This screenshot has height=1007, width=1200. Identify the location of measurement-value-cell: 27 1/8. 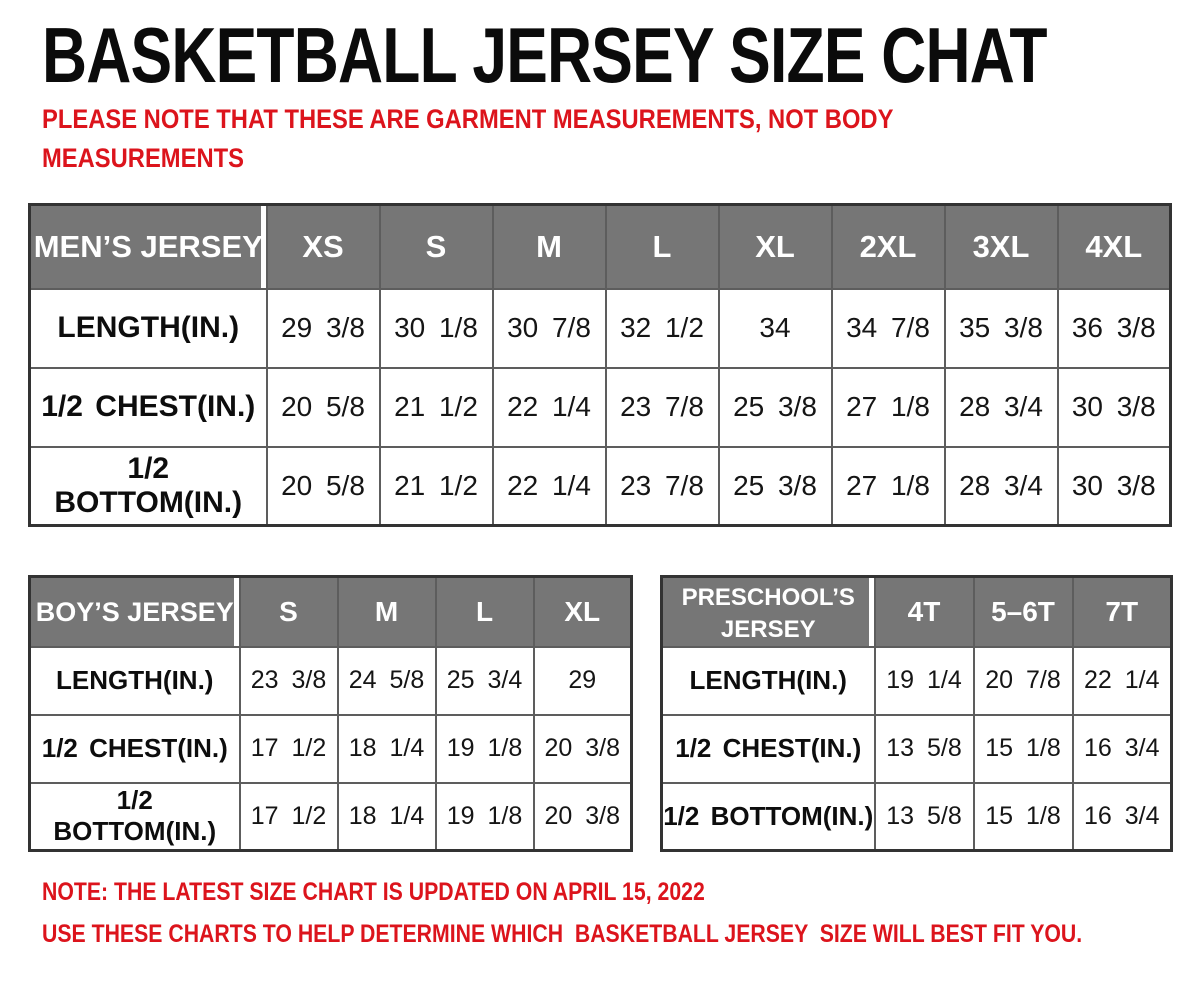
(888, 407).